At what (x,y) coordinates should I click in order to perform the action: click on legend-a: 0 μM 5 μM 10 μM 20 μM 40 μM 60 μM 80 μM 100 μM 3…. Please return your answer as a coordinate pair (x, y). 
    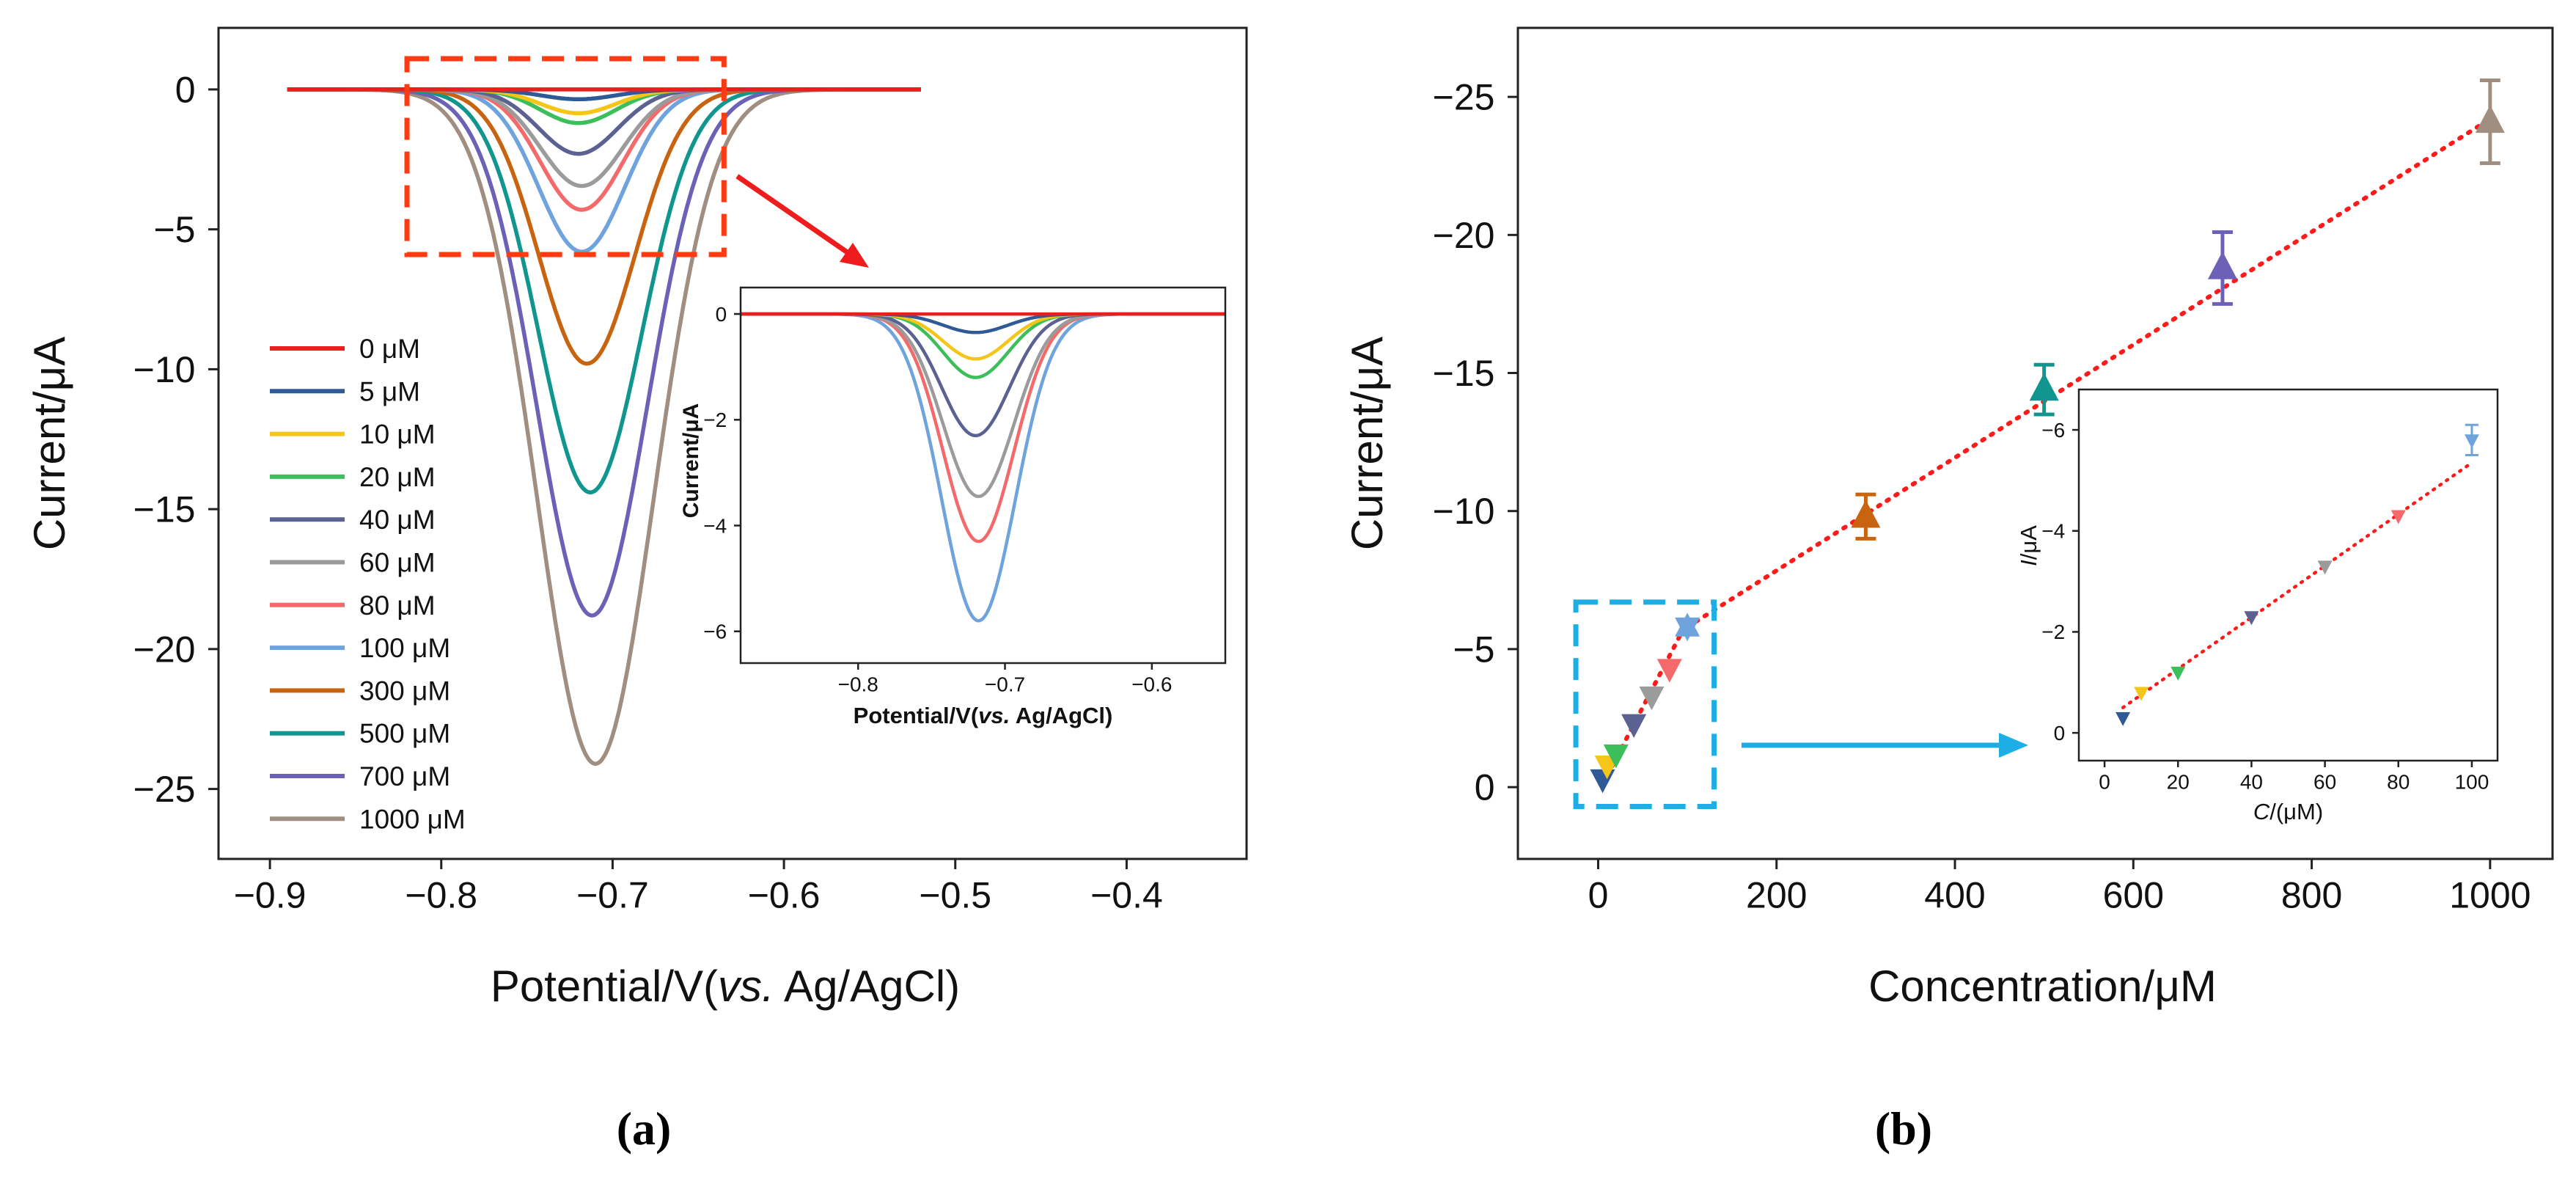
    Looking at the image, I should click on (368, 584).